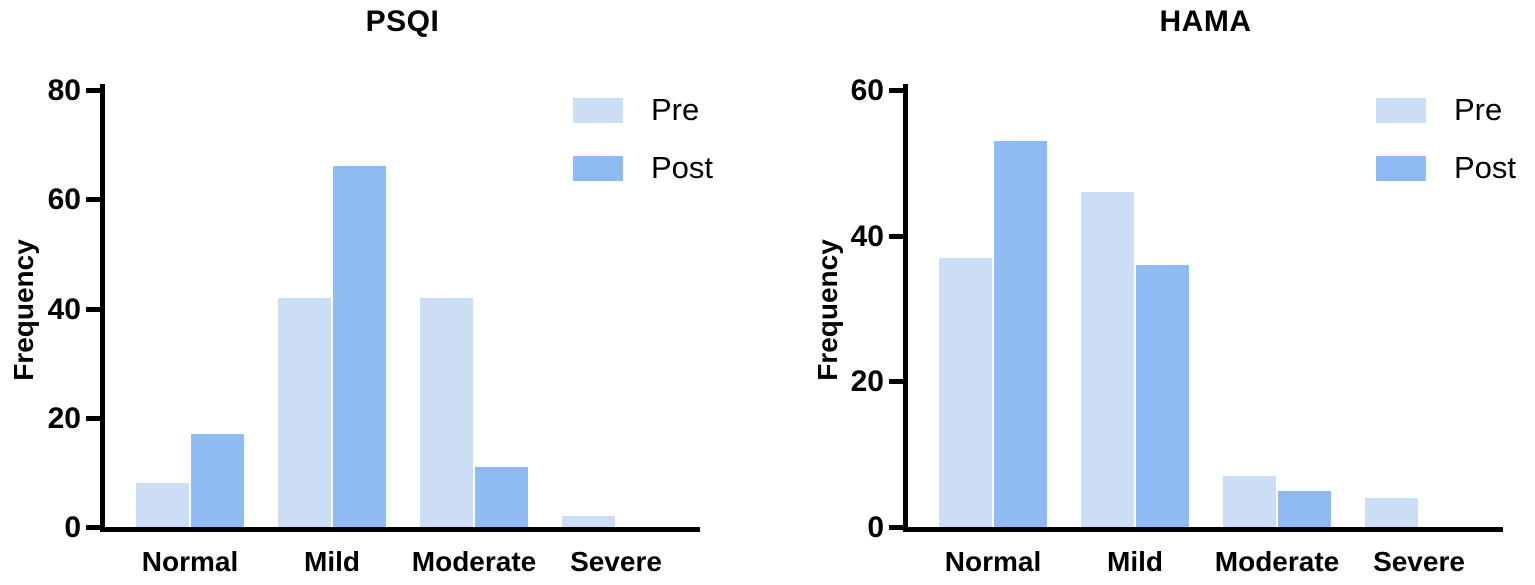 This screenshot has height=585, width=1535. I want to click on psqi-x-axis, so click(400, 529).